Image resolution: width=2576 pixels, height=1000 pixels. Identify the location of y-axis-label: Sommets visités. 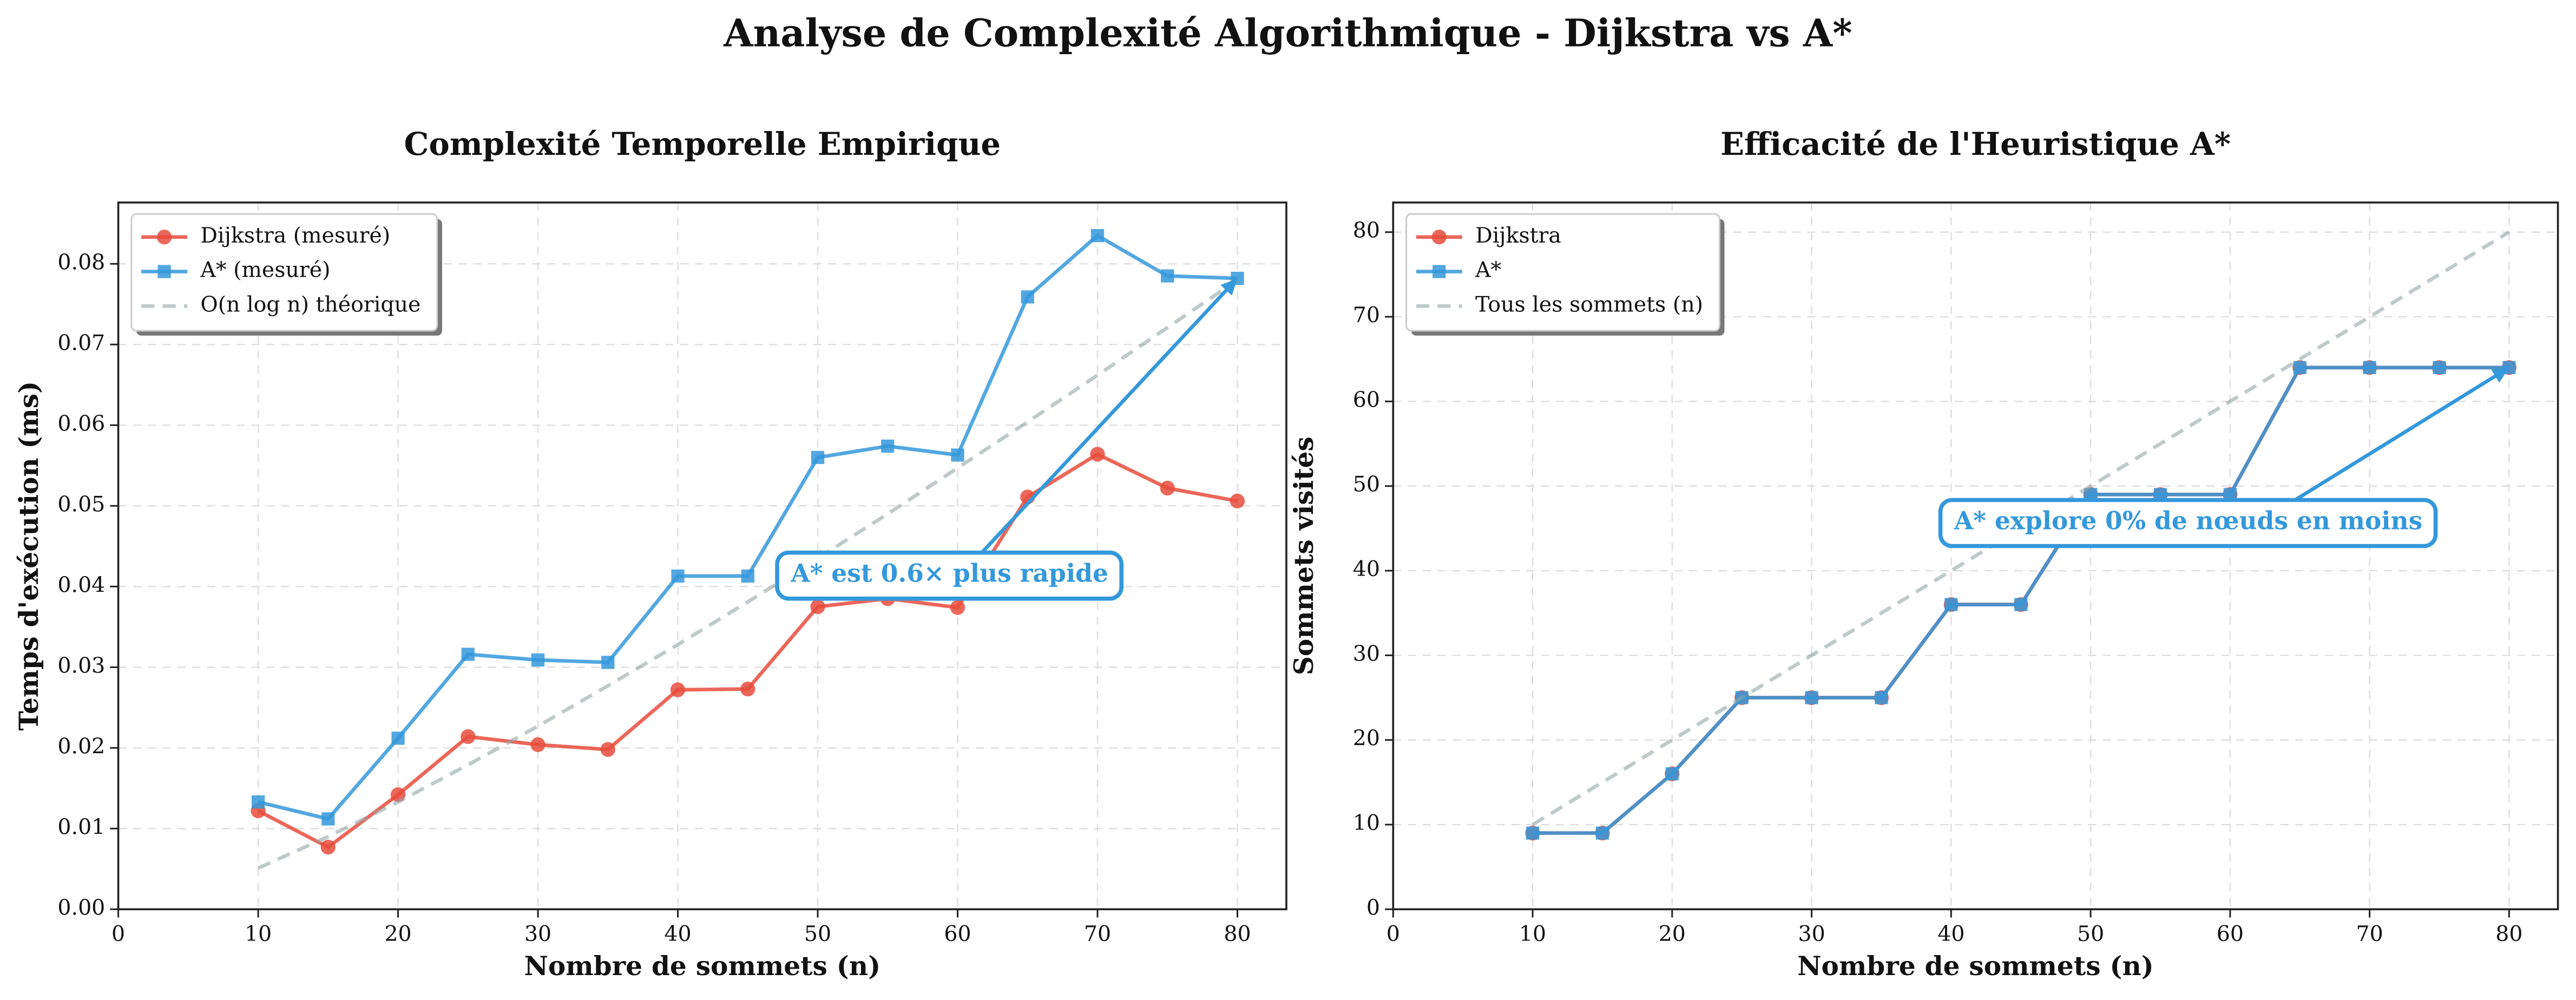
(1304, 555).